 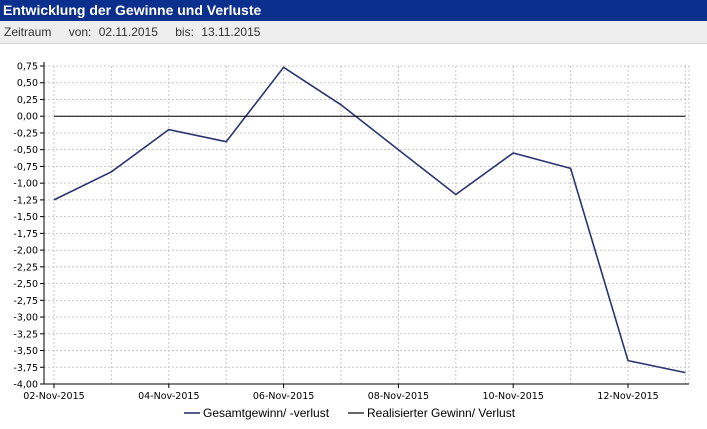 I want to click on period-to-value: 13.11.2015, so click(x=231, y=32).